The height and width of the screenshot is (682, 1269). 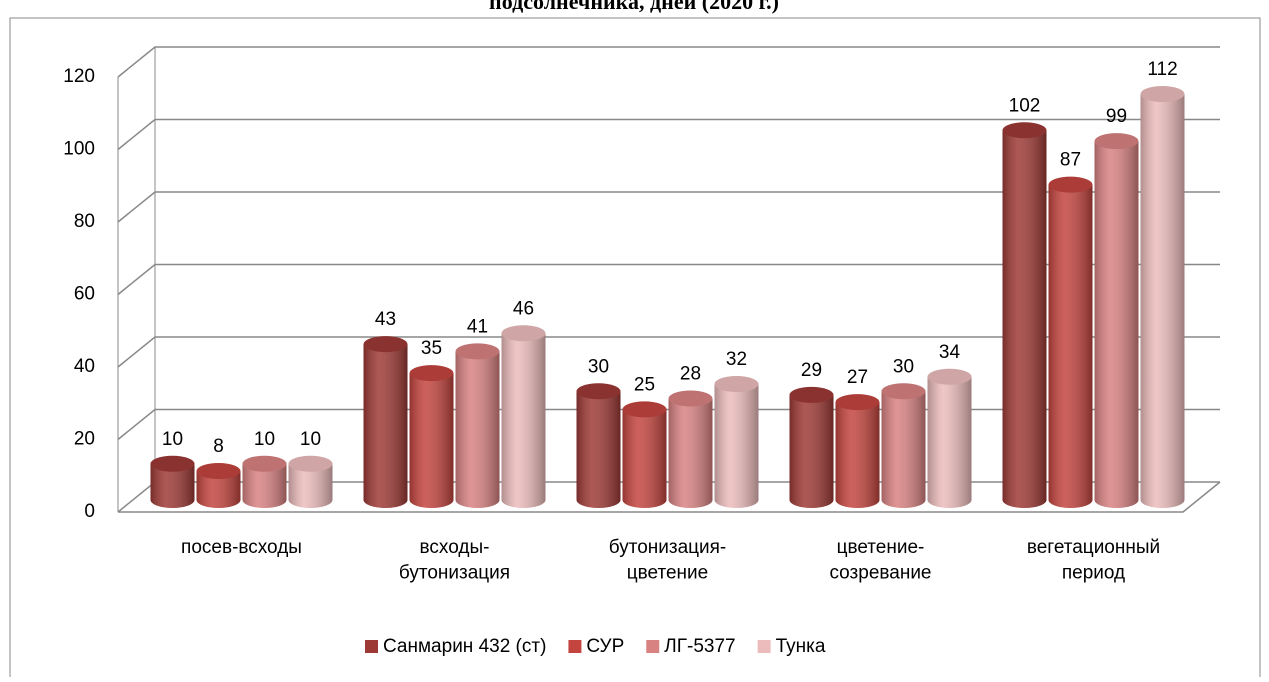 What do you see at coordinates (241, 547) in the screenshot?
I see `x-tick-label: посев-всходы` at bounding box center [241, 547].